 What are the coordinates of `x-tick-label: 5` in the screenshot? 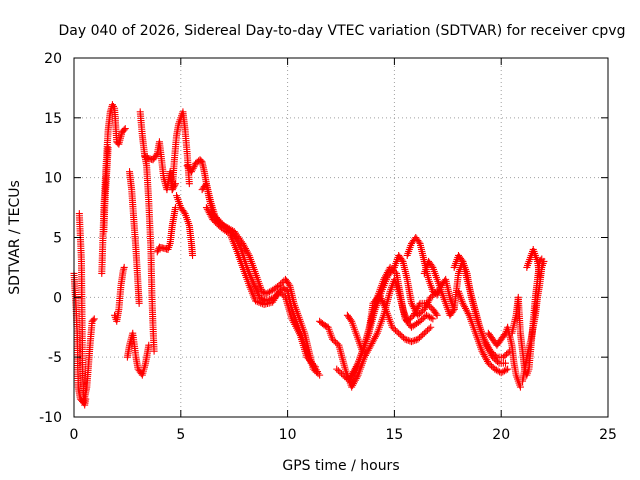 It's located at (180, 435).